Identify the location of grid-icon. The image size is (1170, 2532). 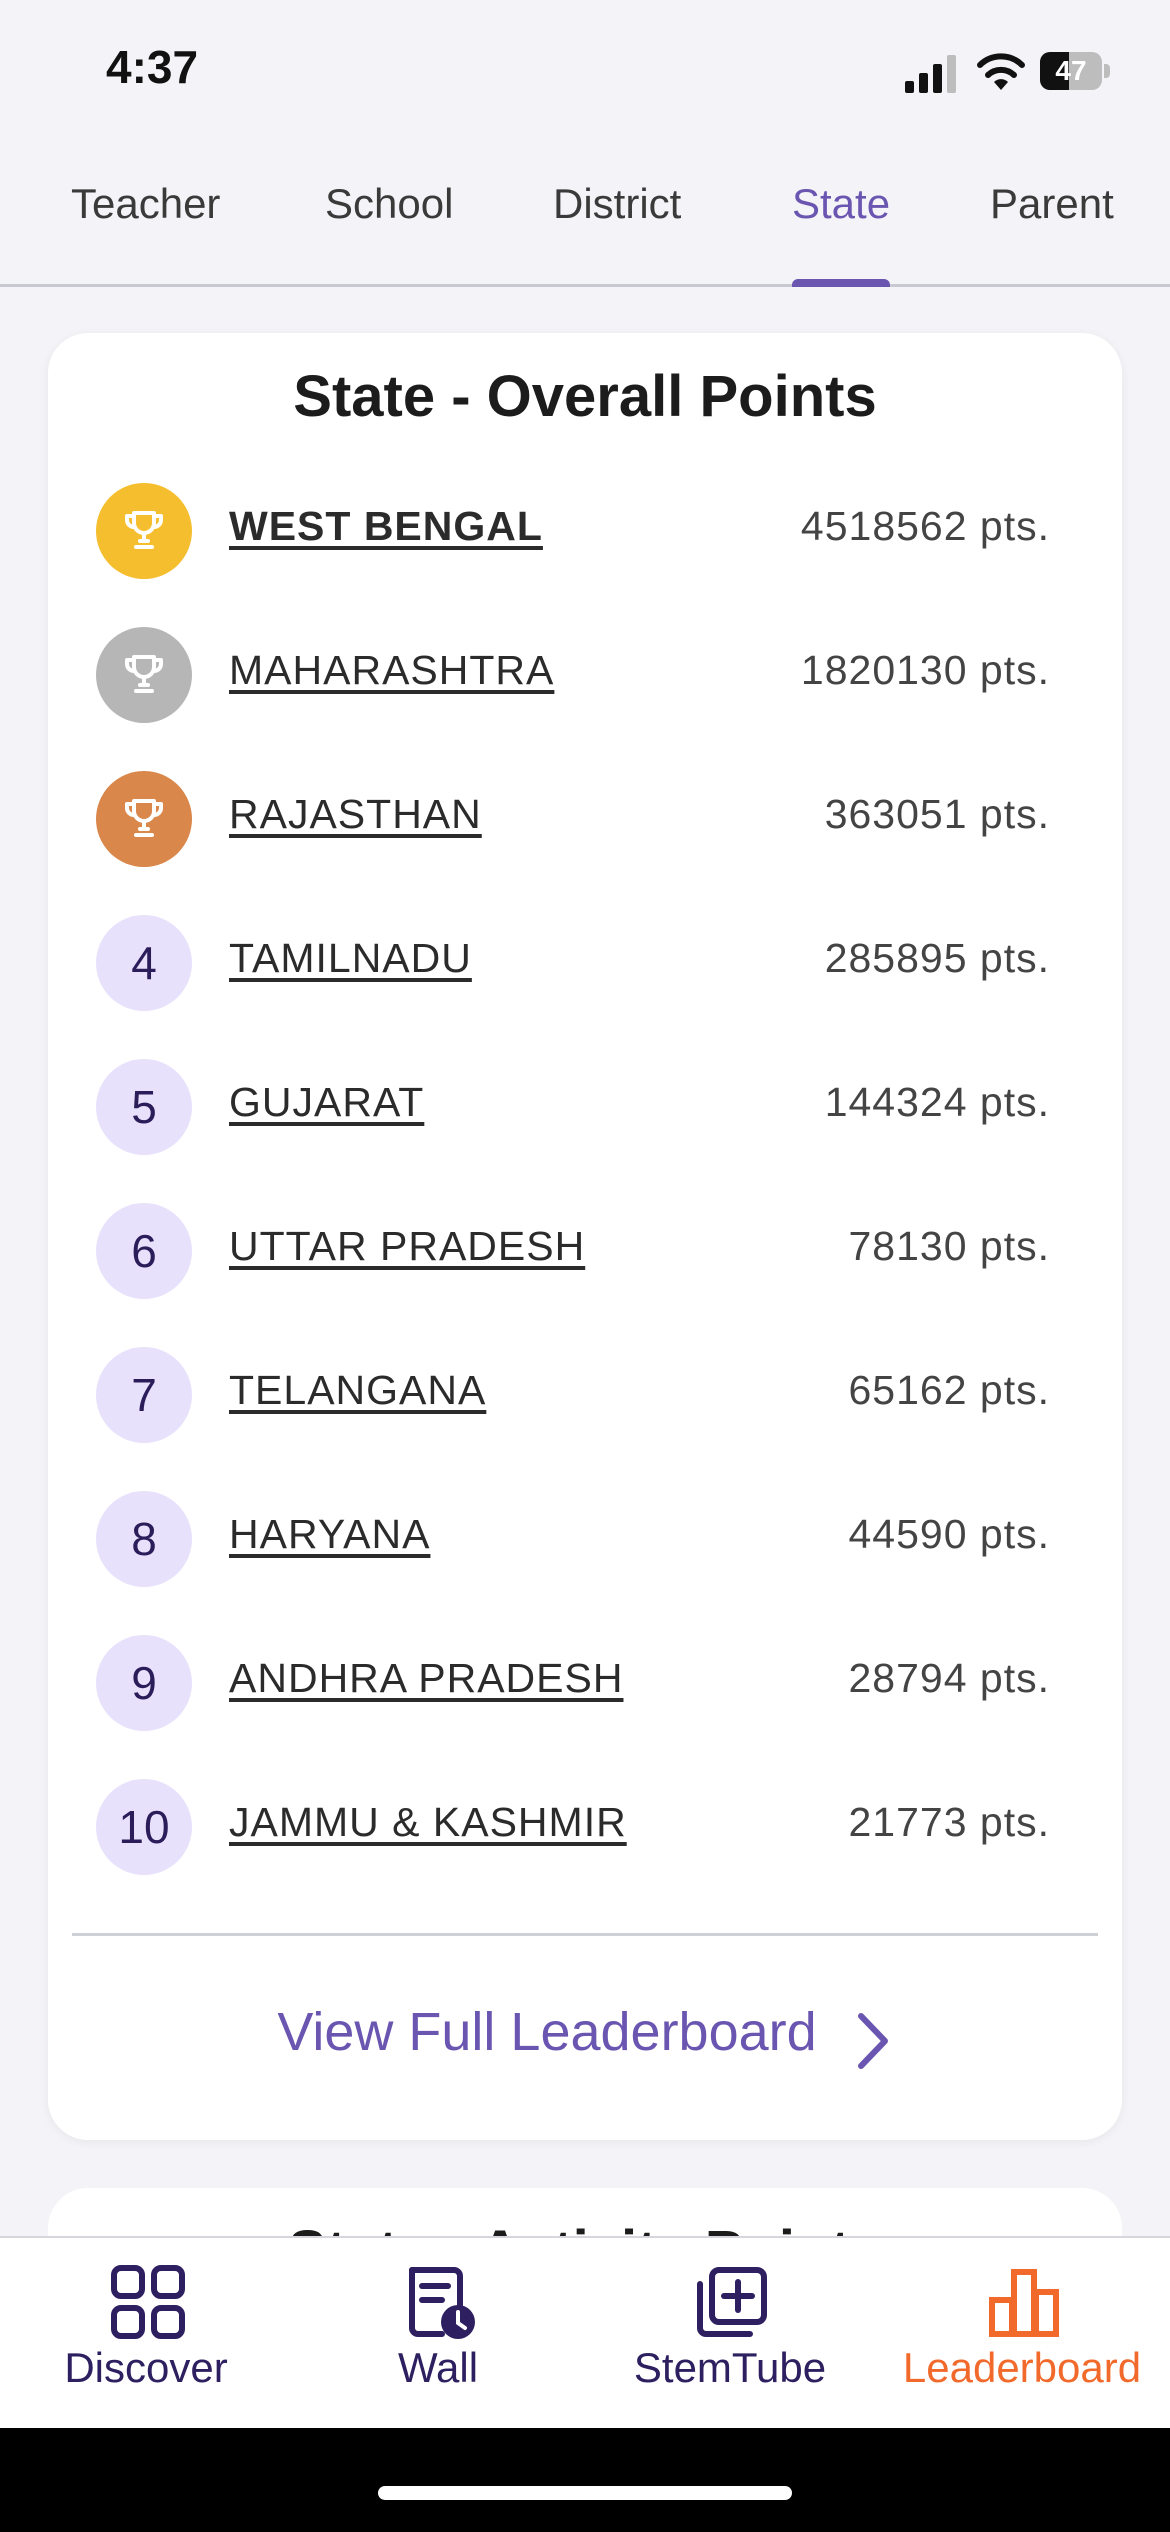
(148, 2302).